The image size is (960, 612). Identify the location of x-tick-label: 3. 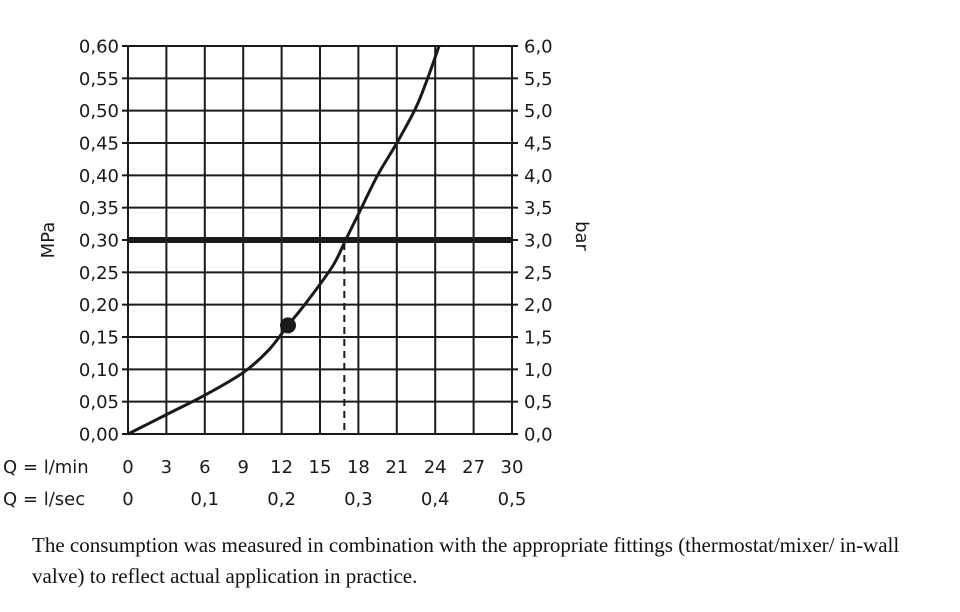
(166, 467).